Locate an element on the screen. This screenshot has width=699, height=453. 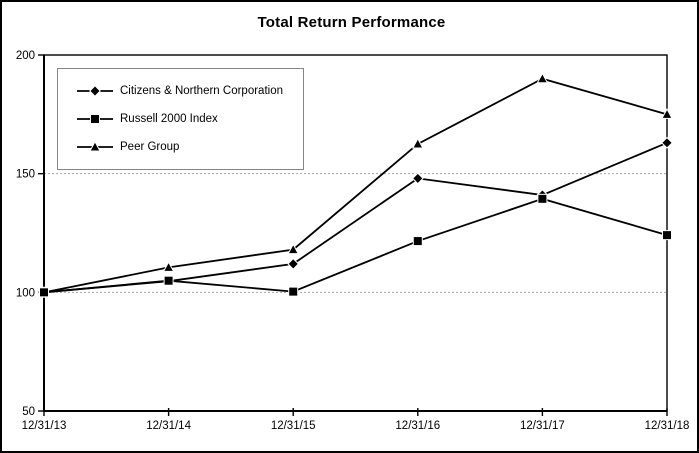
legend-label: Citizens & Northern Corporation is located at coordinates (201, 91).